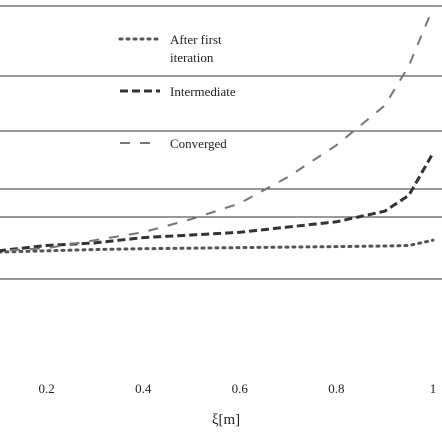 This screenshot has width=442, height=442. I want to click on legend-label-after-first-iteration-line2: iteration, so click(192, 57).